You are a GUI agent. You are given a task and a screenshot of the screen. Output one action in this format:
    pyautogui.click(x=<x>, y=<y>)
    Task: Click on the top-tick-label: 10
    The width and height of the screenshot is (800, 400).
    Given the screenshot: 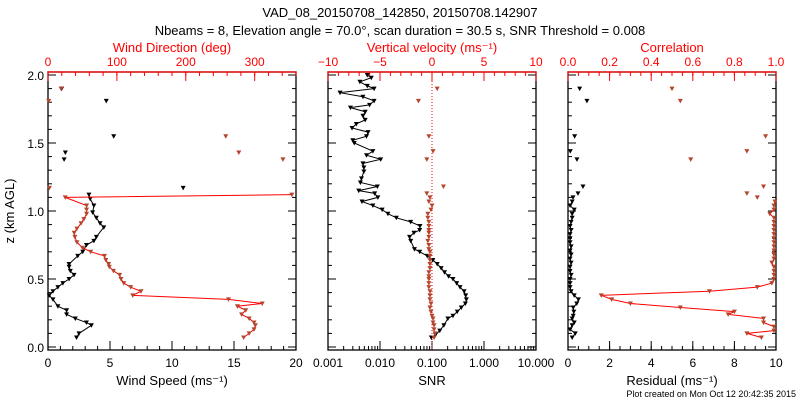 What is the action you would take?
    pyautogui.click(x=536, y=62)
    